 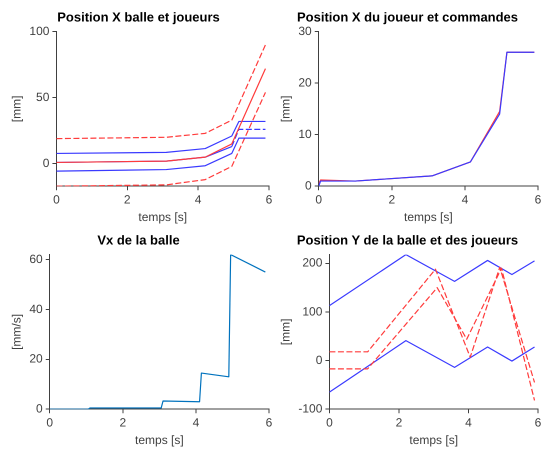 I want to click on chart-title: Vx de la balle, so click(x=138, y=240).